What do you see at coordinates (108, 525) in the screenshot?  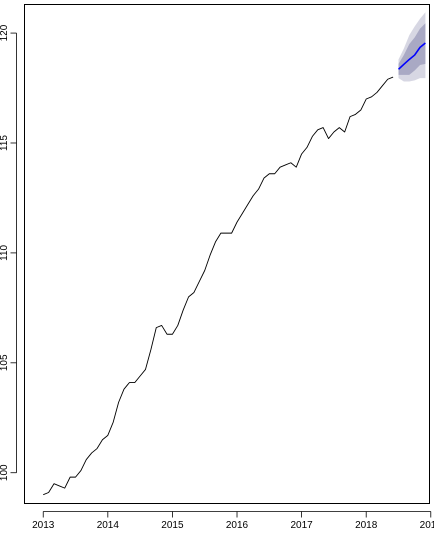 I see `x-tick-label: 2014` at bounding box center [108, 525].